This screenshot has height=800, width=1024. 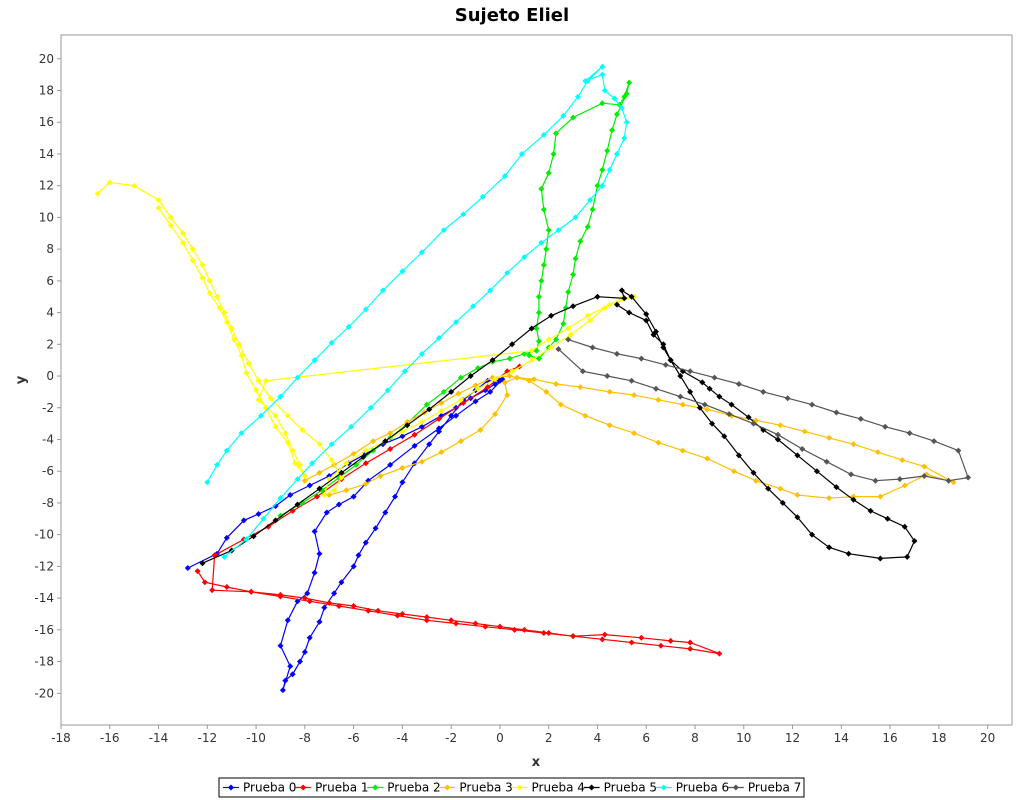 What do you see at coordinates (558, 788) in the screenshot?
I see `legend-label: Prueba 4` at bounding box center [558, 788].